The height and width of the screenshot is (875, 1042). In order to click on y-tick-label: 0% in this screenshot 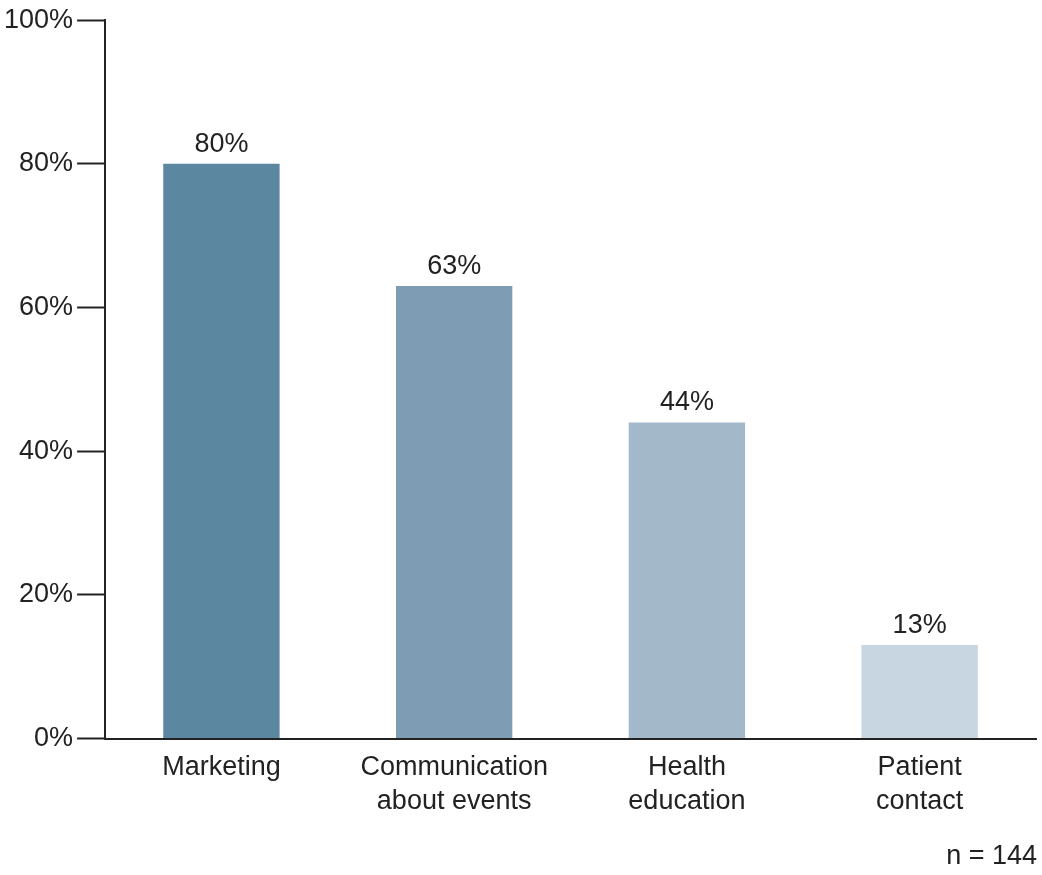, I will do `click(54, 736)`.